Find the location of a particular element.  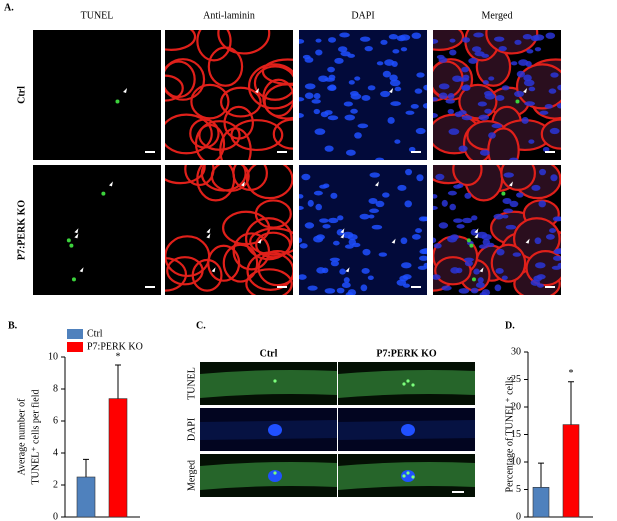

legend-label: Ctrl is located at coordinates (95, 333).